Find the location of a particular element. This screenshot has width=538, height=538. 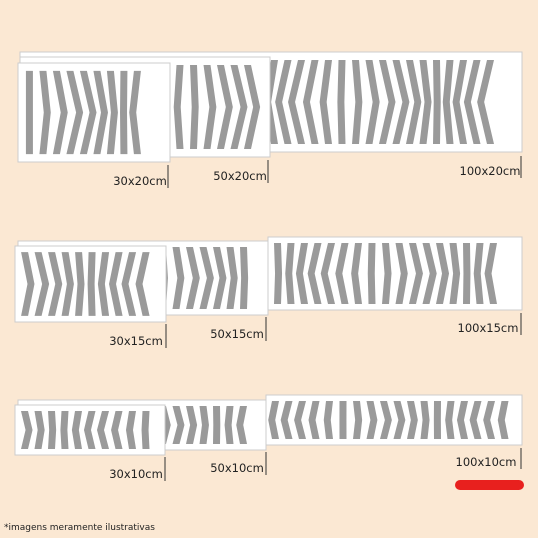

highlight-bar is located at coordinates (489, 485).